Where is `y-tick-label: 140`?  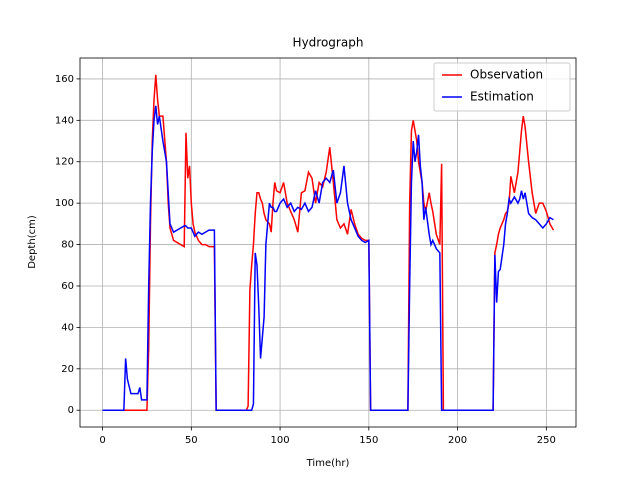 y-tick-label: 140 is located at coordinates (64, 120).